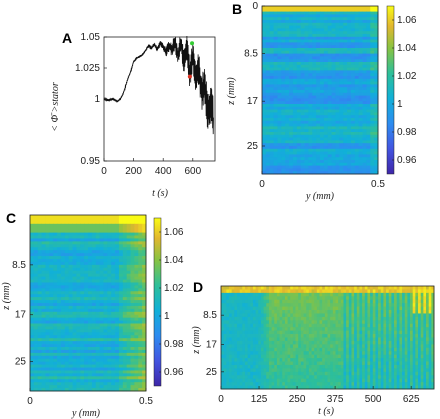  I want to click on panel-a-xlabel: t (s), so click(160, 193).